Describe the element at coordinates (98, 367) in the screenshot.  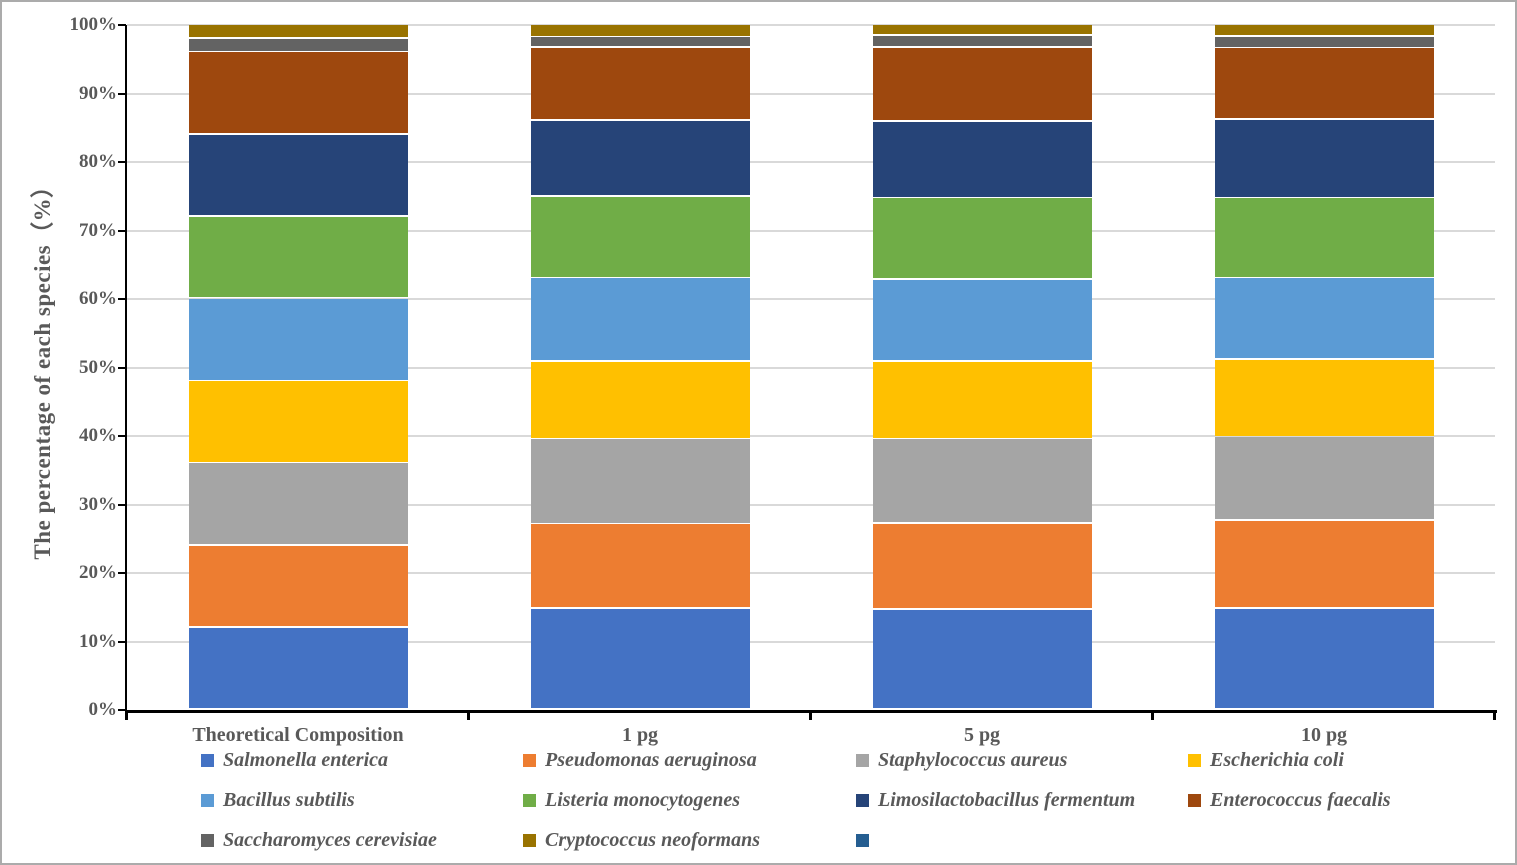
I see `y-tick-label: 50%` at that location.